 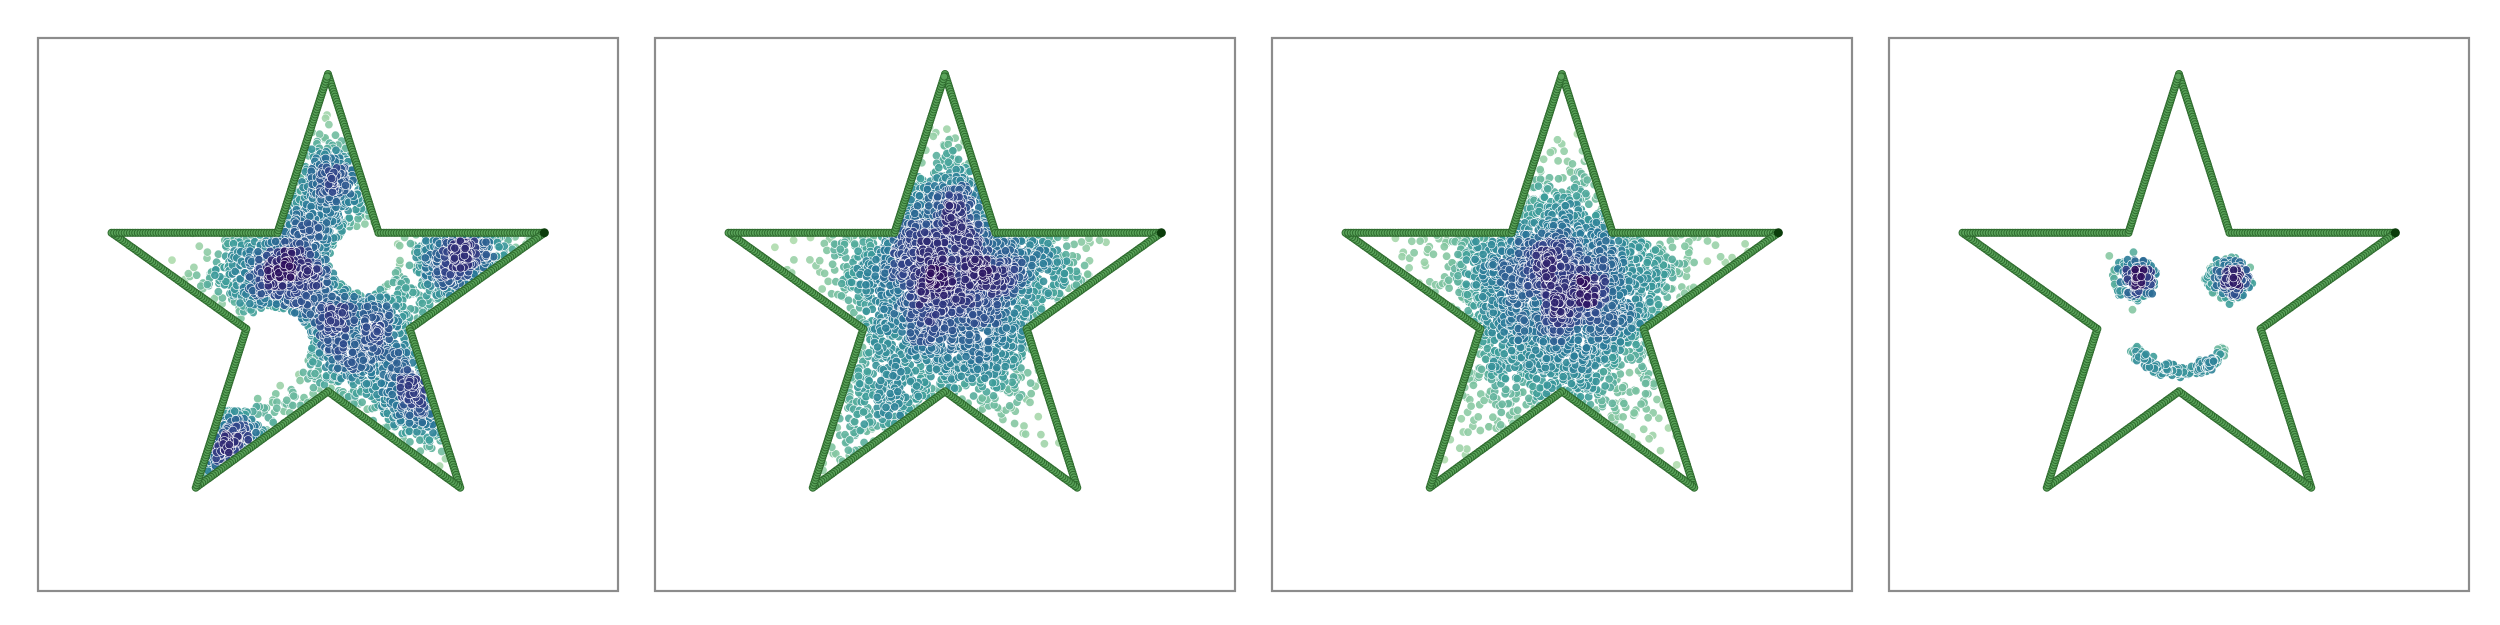 I want to click on outline-point, so click(x=327, y=76).